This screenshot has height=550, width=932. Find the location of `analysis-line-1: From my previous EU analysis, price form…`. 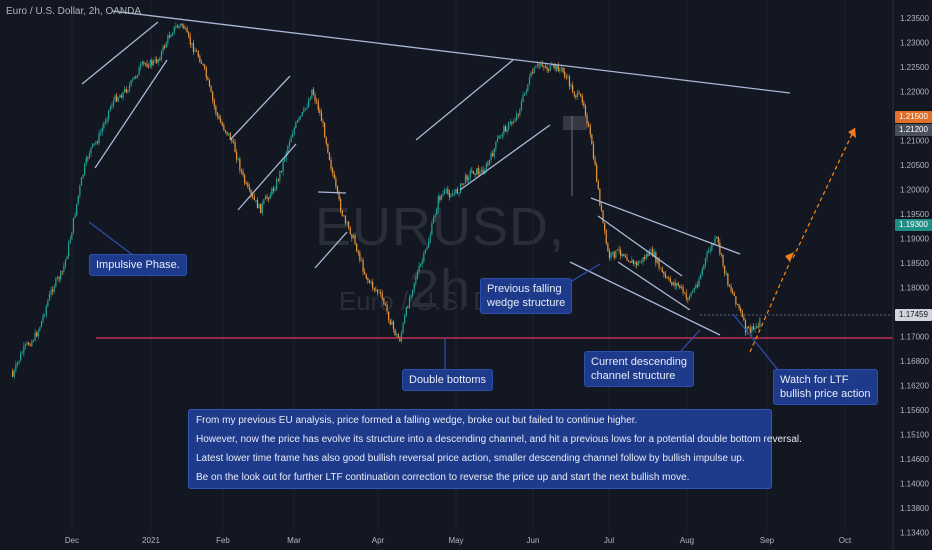

analysis-line-1: From my previous EU analysis, price form… is located at coordinates (417, 420).